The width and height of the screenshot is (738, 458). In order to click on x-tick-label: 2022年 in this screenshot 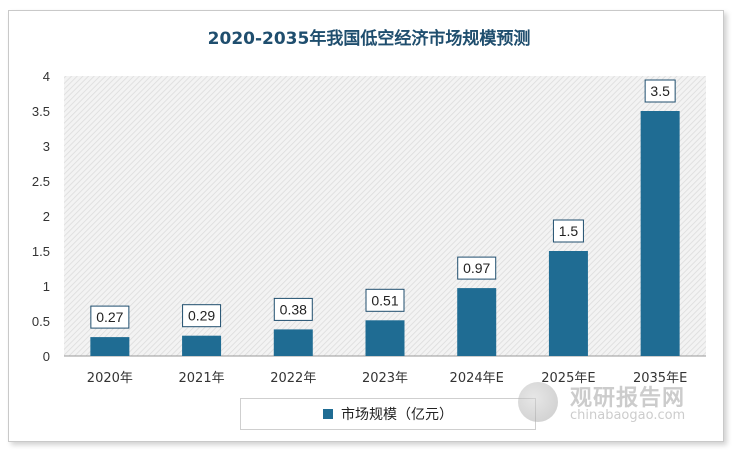, I will do `click(293, 378)`.